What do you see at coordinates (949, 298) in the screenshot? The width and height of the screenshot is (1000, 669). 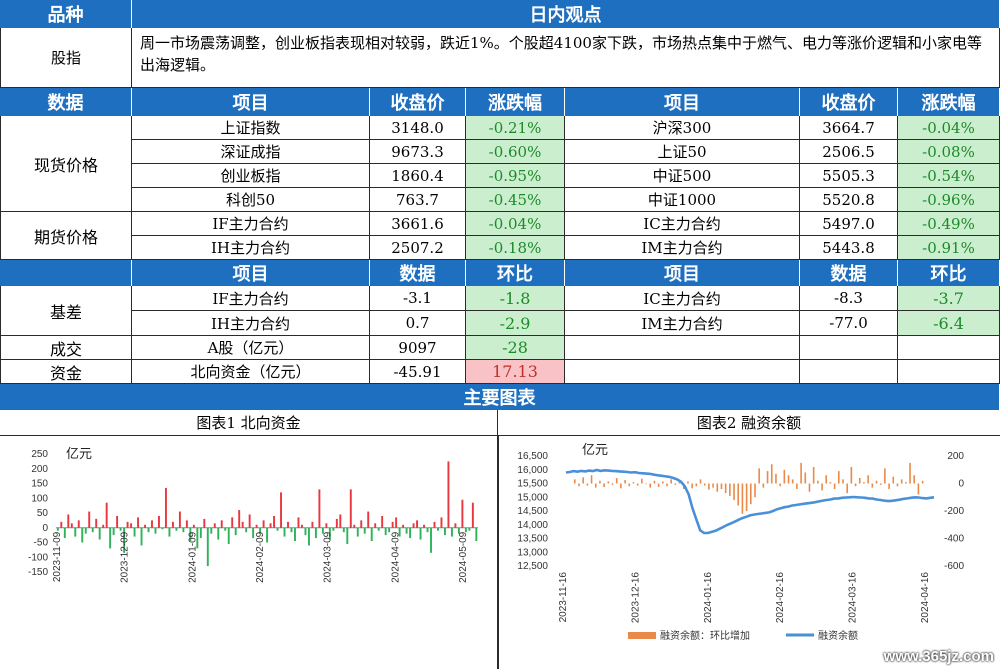 I see `basis-row-change2: -3.7` at bounding box center [949, 298].